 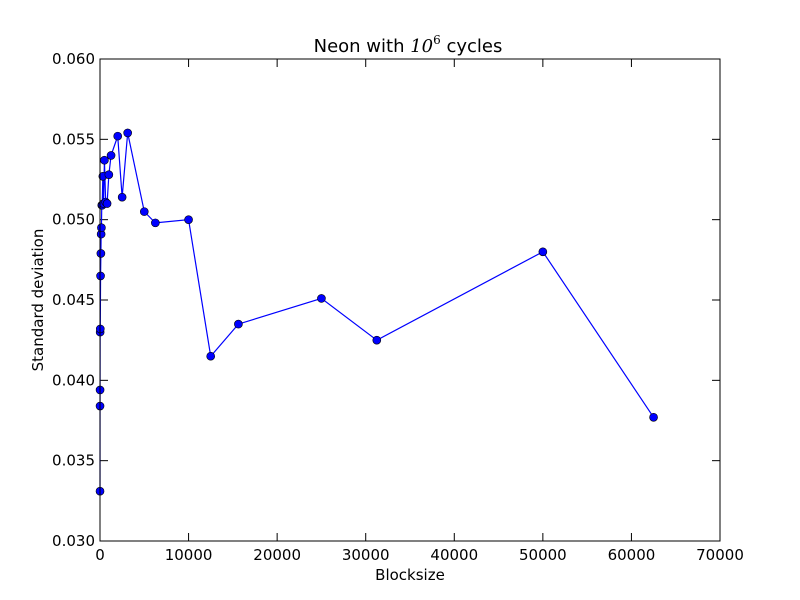 I want to click on x-tick-label: 50000, so click(x=543, y=555).